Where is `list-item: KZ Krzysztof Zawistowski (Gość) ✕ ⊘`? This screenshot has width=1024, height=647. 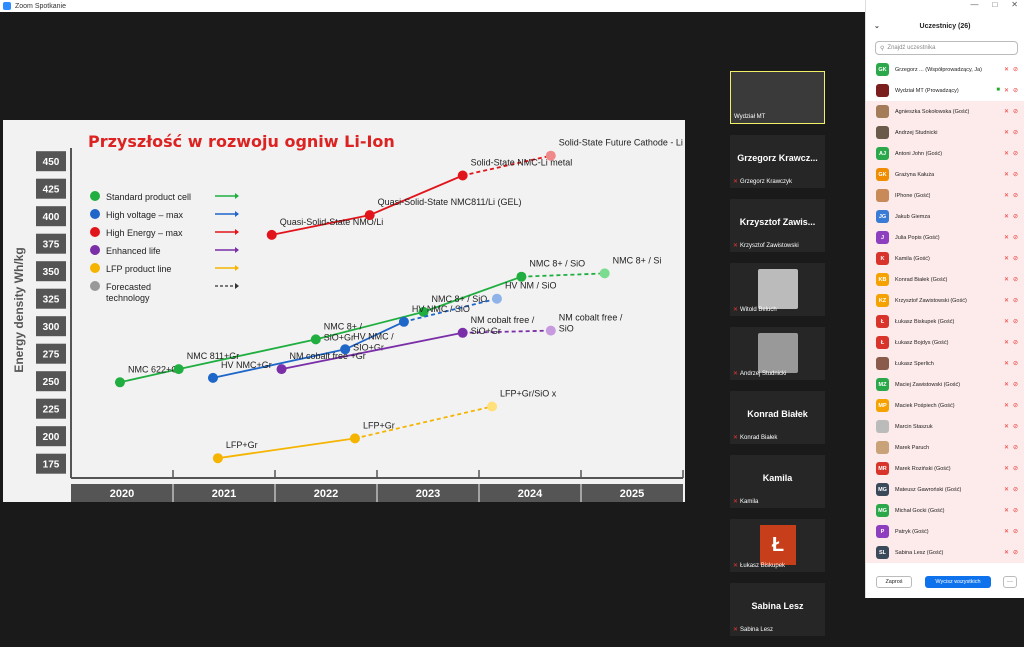 list-item: KZ Krzysztof Zawistowski (Gość) ✕ ⊘ is located at coordinates (945, 300).